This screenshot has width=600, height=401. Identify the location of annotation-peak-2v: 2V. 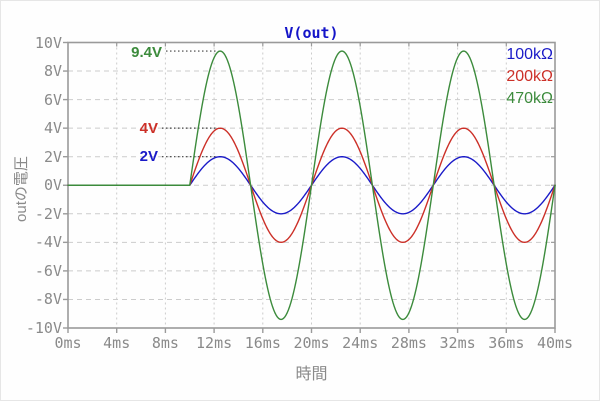
(148, 156).